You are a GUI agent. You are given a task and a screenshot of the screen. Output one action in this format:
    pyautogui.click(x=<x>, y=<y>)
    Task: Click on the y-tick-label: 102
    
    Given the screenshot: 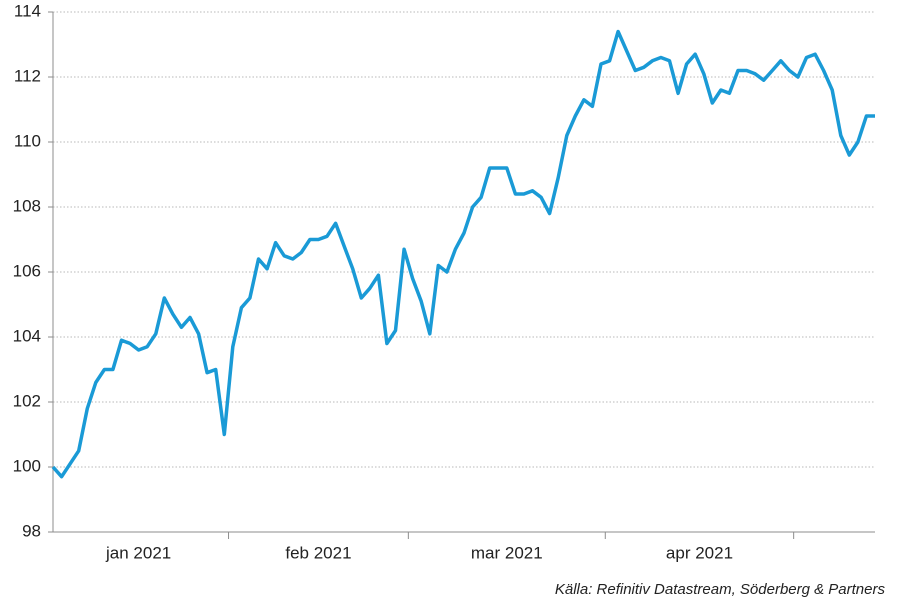 What is the action you would take?
    pyautogui.click(x=27, y=400)
    